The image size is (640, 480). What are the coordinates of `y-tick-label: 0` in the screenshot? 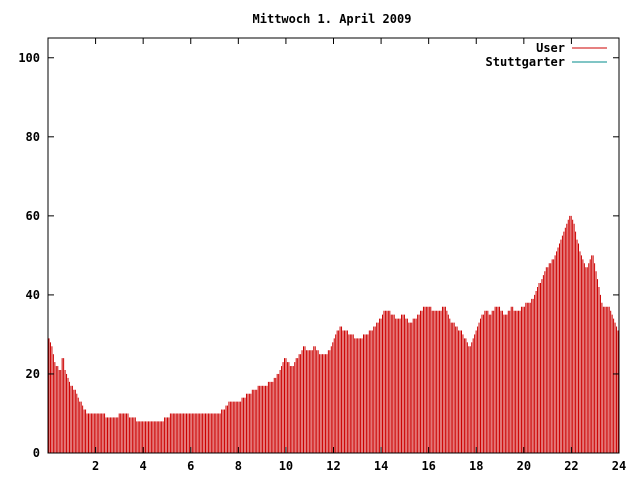 It's located at (36, 453).